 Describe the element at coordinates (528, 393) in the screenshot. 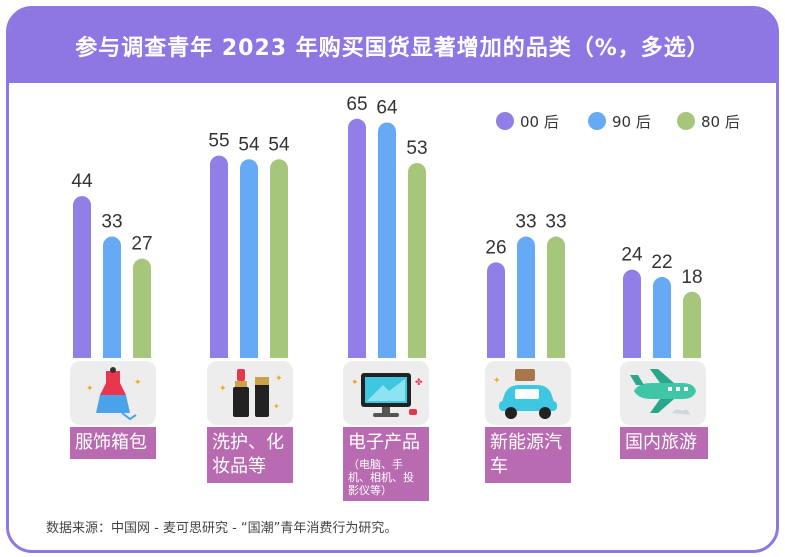

I see `electric-car-icon: ✦` at that location.